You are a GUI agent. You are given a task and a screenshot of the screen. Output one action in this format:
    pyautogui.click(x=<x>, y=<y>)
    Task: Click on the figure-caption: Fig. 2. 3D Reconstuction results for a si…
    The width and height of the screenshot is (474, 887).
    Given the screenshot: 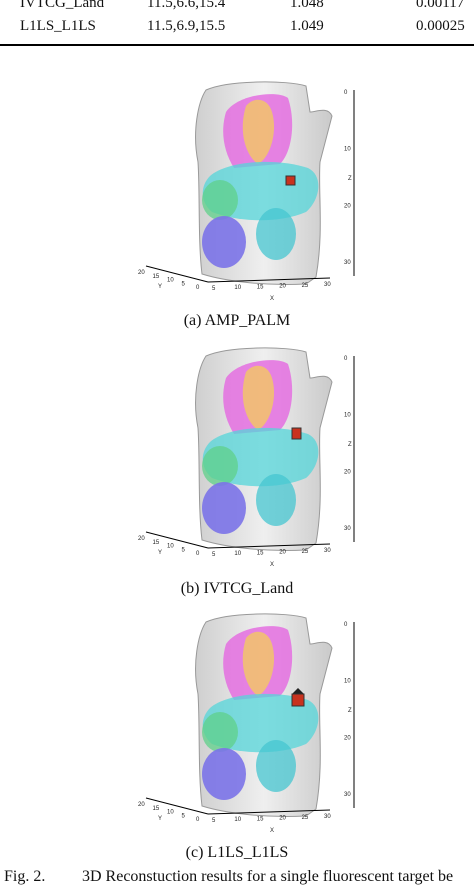 What is the action you would take?
    pyautogui.click(x=228, y=877)
    